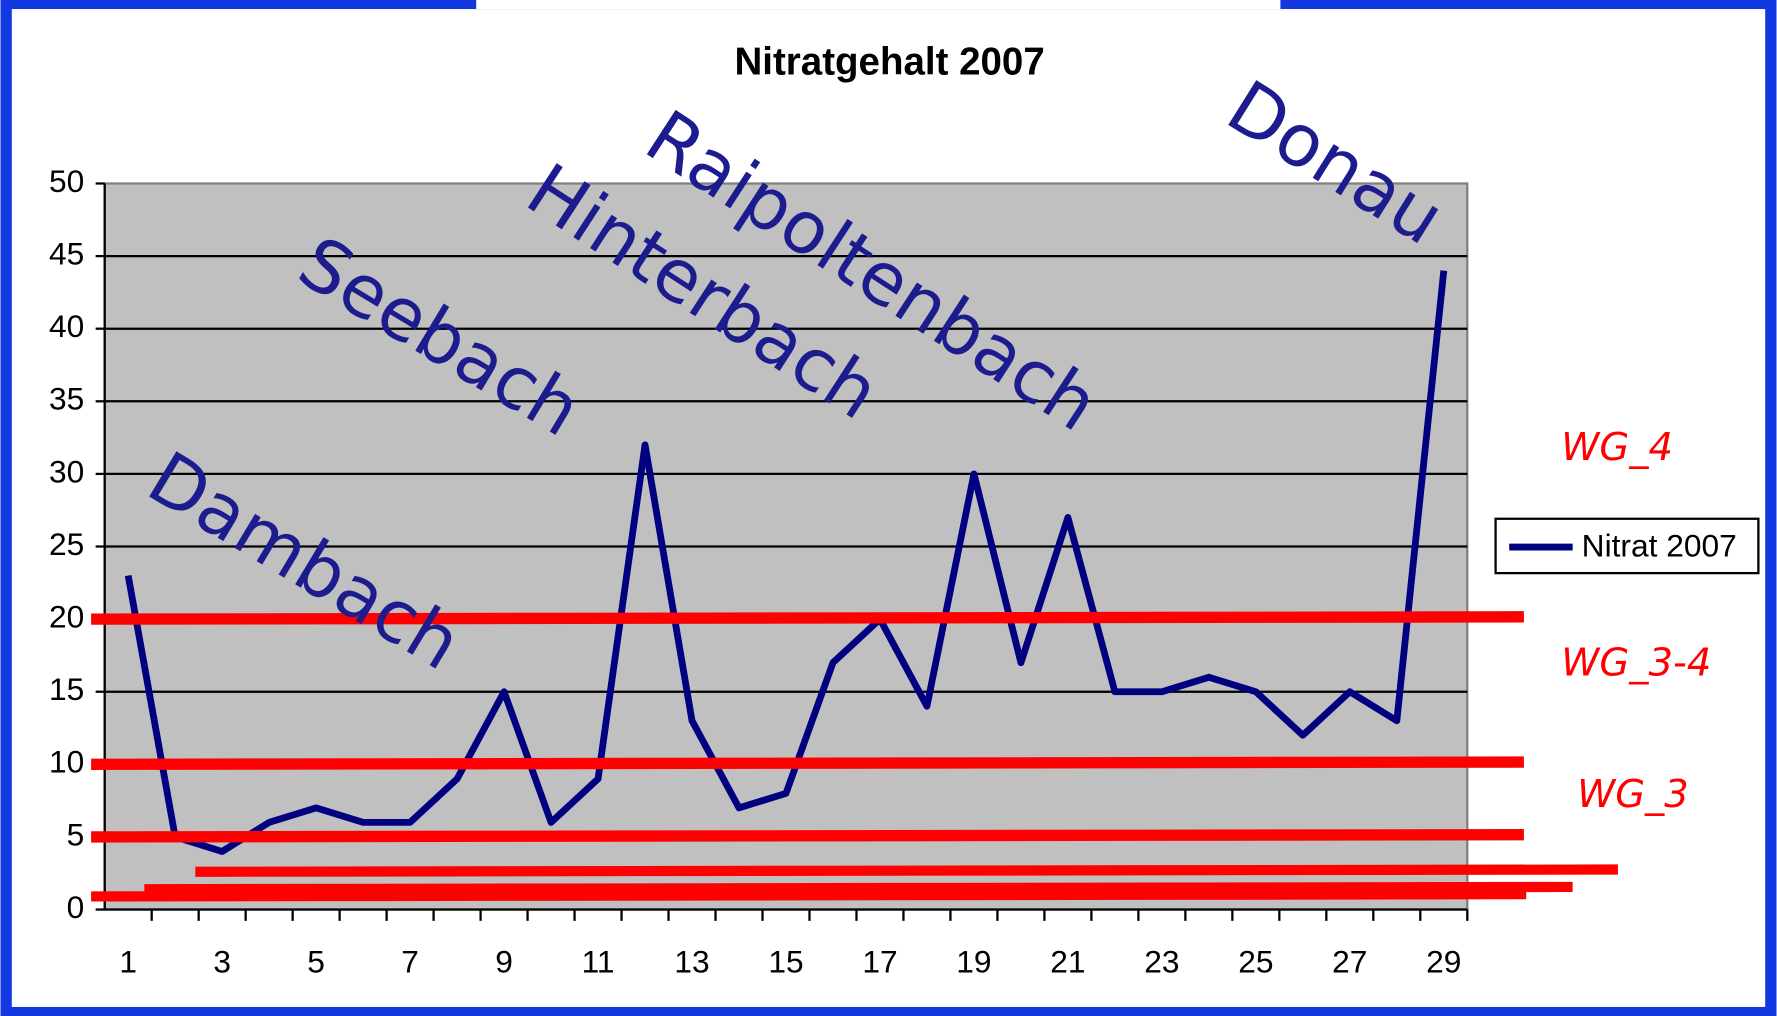 The width and height of the screenshot is (1777, 1016). I want to click on chart-title: Nitratgehalt 2007, so click(889, 62).